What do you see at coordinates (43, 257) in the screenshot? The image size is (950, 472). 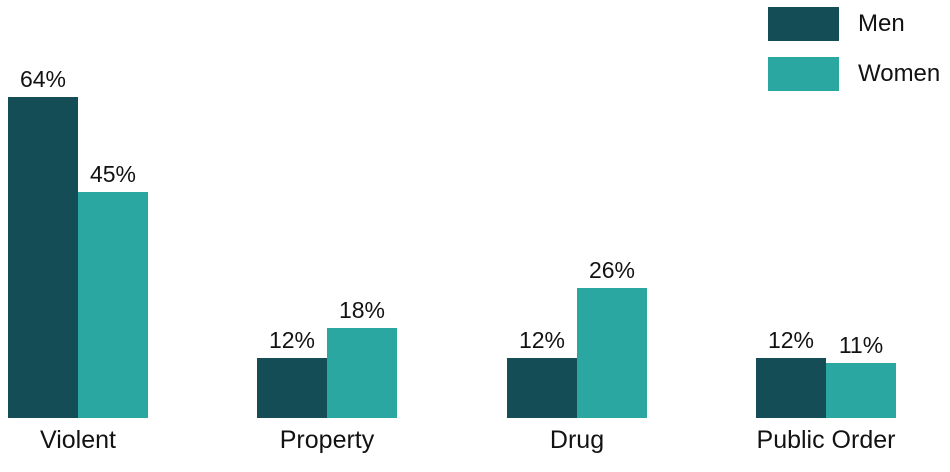 I see `bar-men-violent` at bounding box center [43, 257].